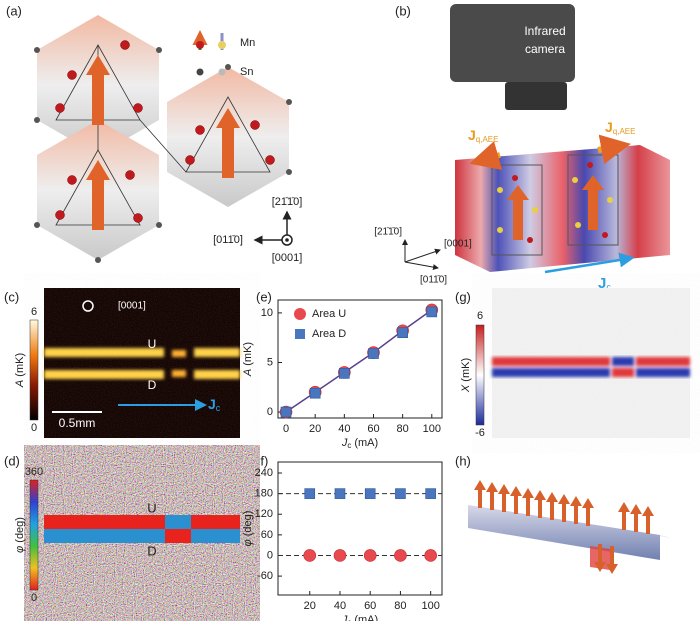 This screenshot has height=621, width=700. Describe the element at coordinates (34, 472) in the screenshot. I see `colorbar-tick: 360` at that location.